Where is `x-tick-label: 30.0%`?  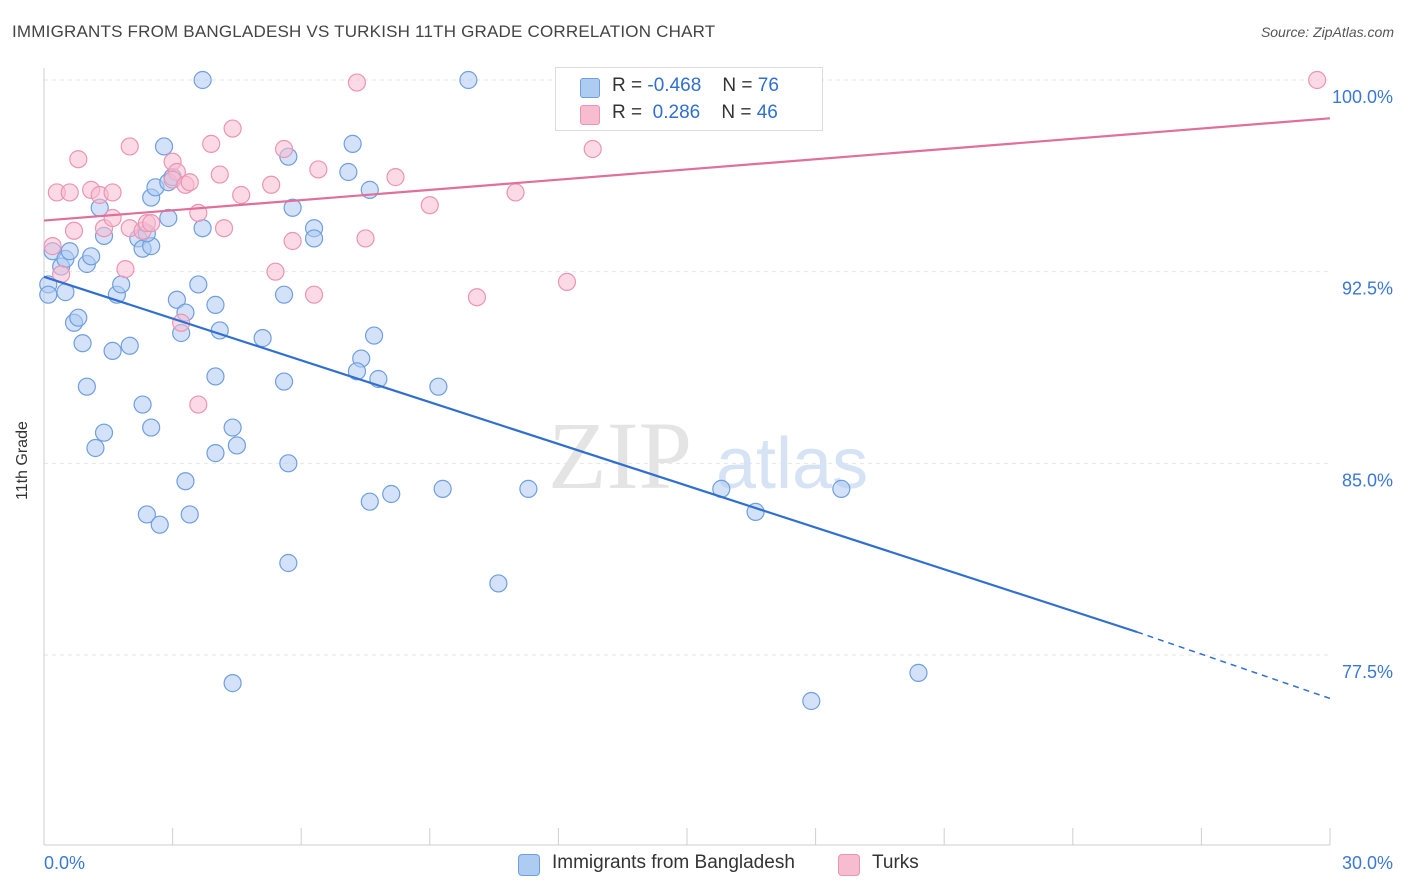 x-tick-label: 30.0% is located at coordinates (1367, 863).